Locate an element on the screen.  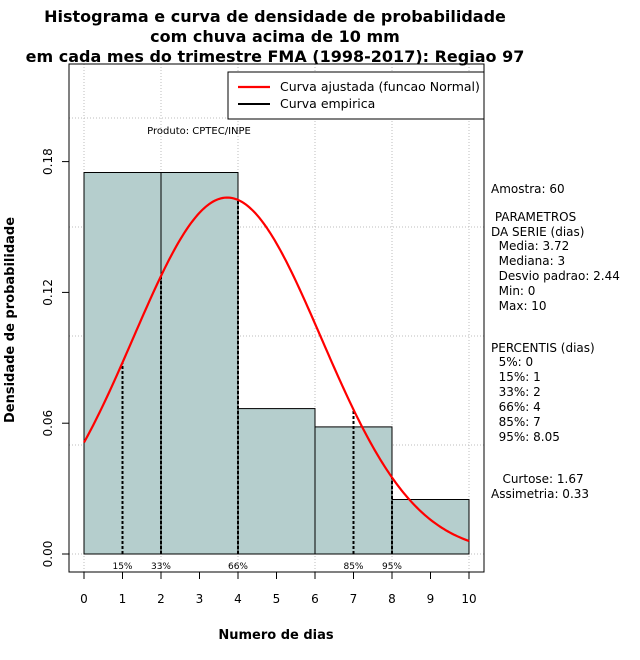
x-tick-label: 4 is located at coordinates (238, 599).